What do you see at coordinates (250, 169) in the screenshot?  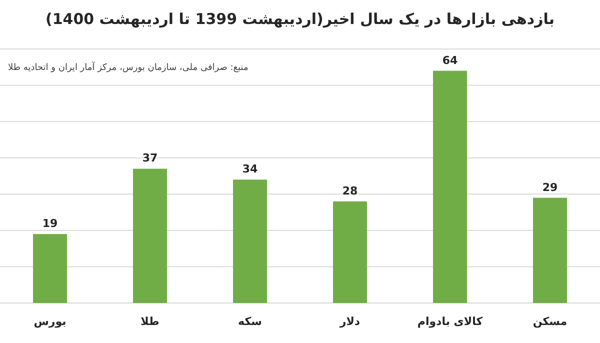 I see `data-label: 34` at bounding box center [250, 169].